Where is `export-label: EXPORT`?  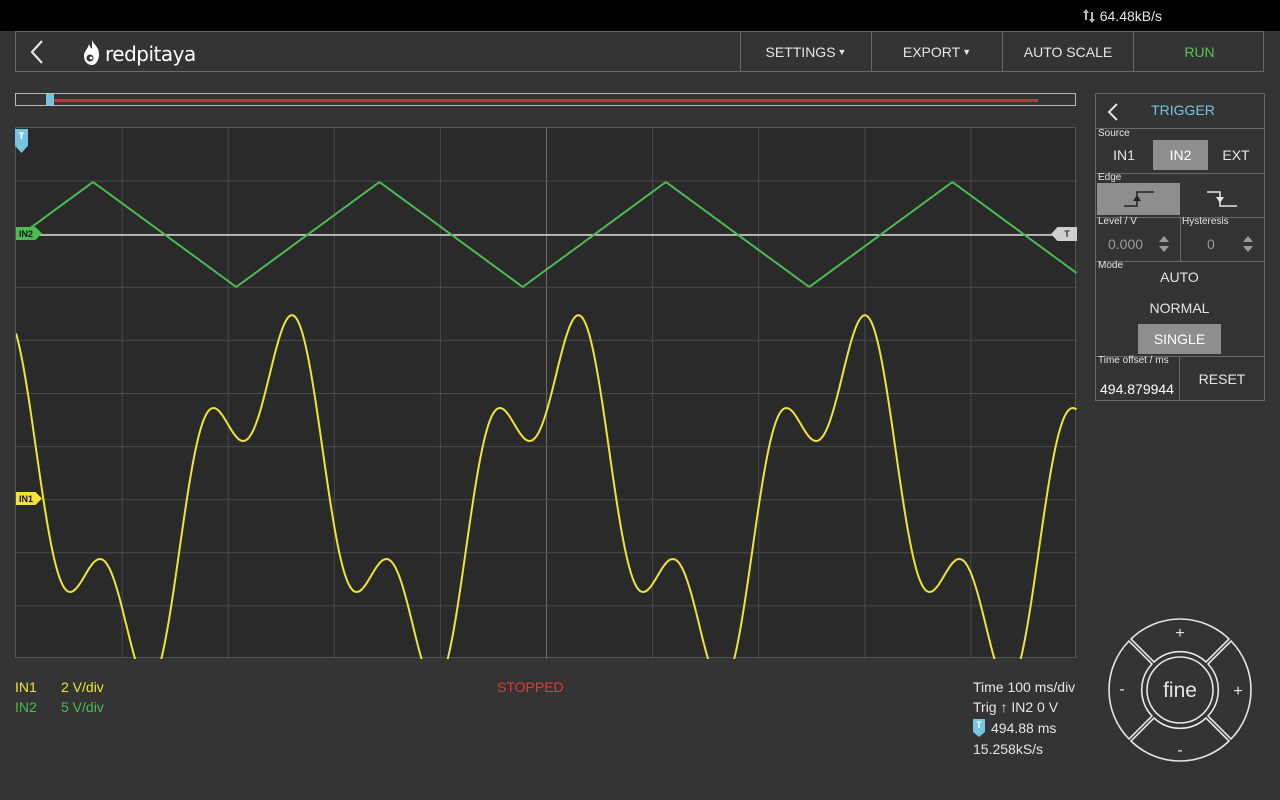 export-label: EXPORT is located at coordinates (931, 51).